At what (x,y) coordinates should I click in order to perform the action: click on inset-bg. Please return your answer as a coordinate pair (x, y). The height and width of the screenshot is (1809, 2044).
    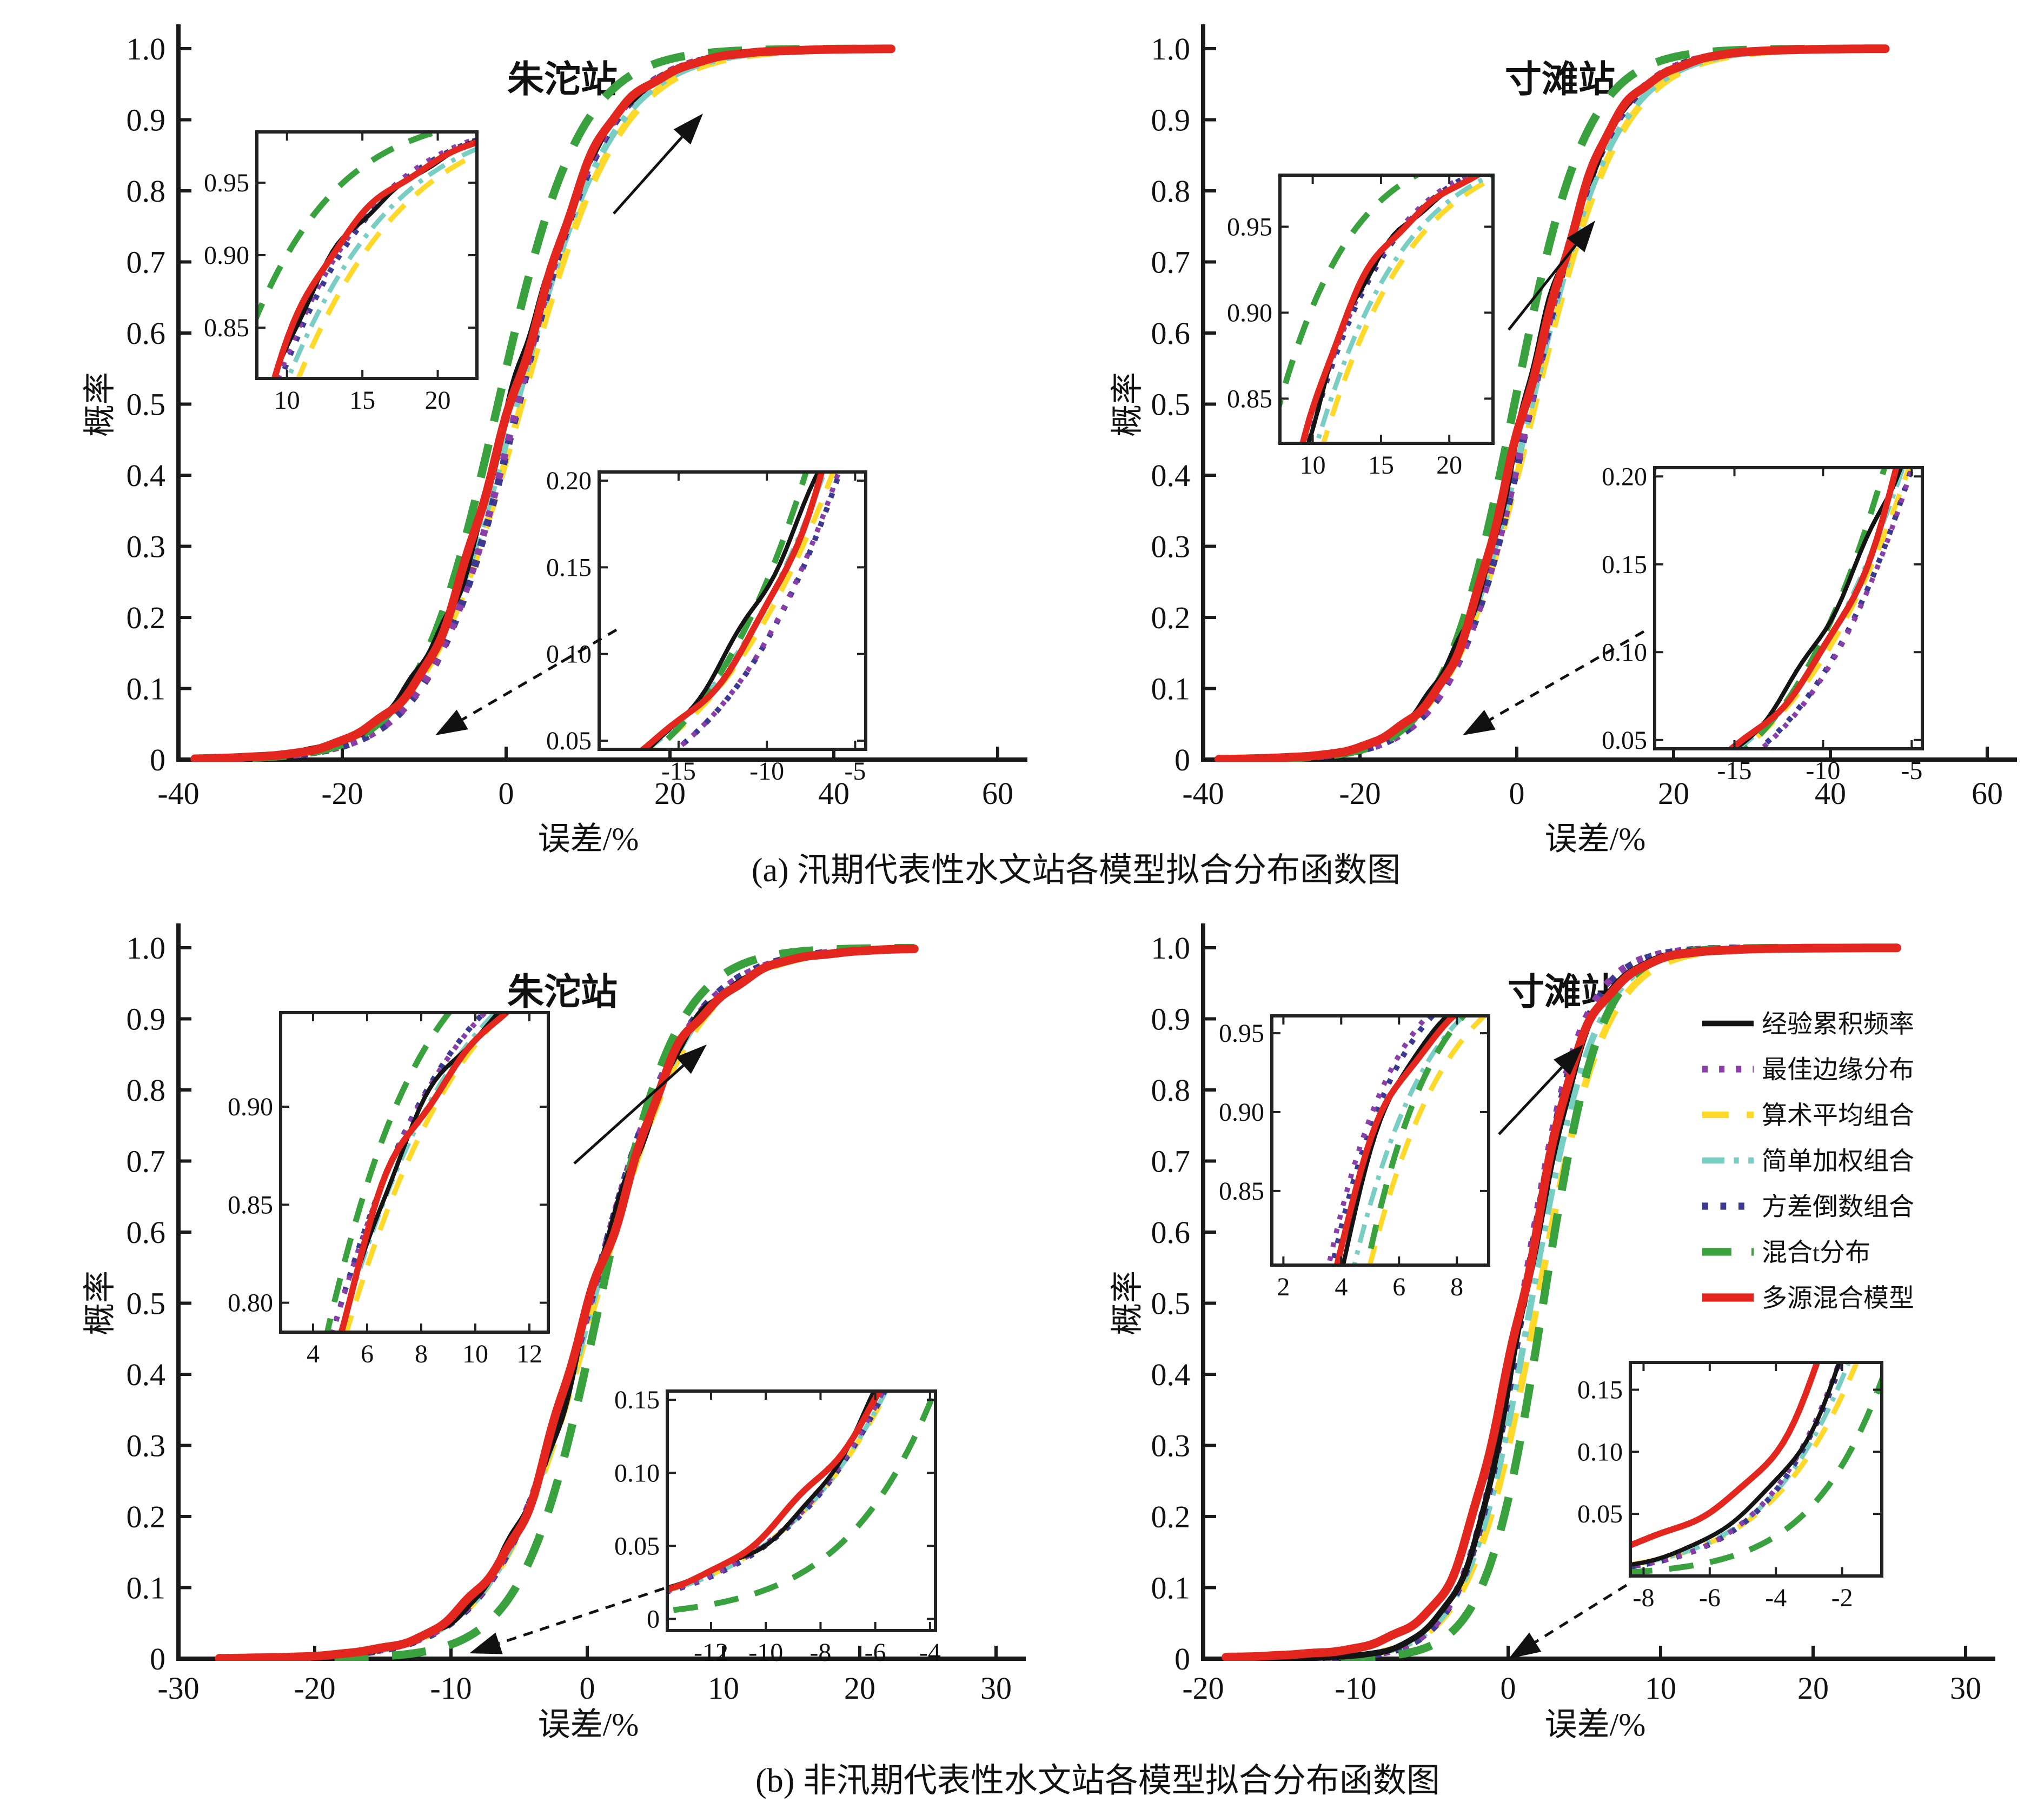
    Looking at the image, I should click on (414, 1172).